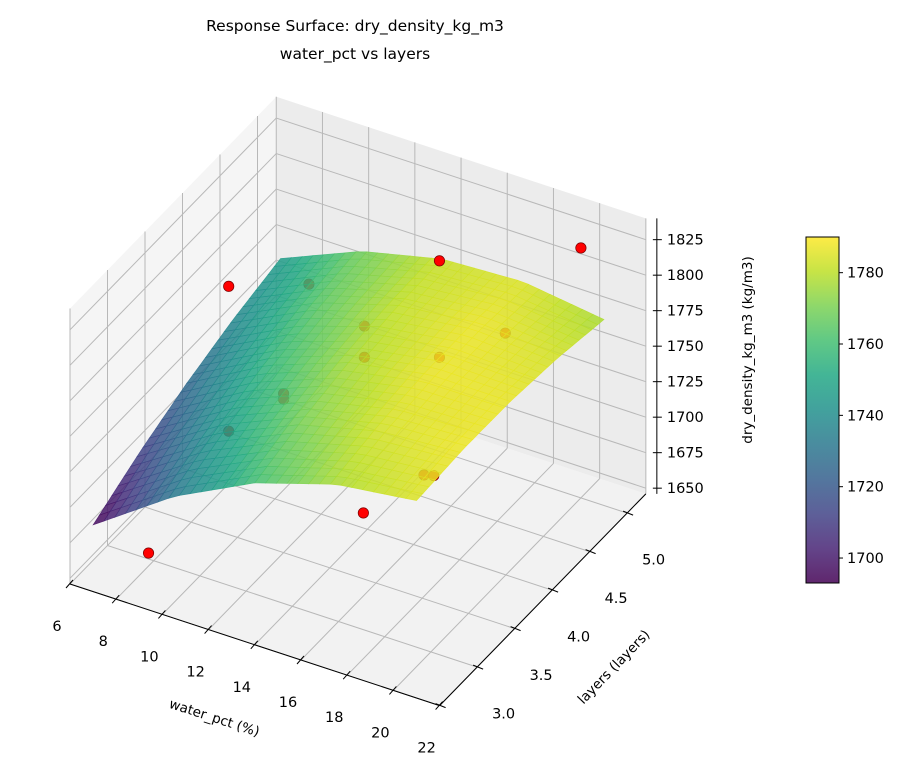 This screenshot has width=922, height=775. I want to click on surface-patch, so click(414, 496).